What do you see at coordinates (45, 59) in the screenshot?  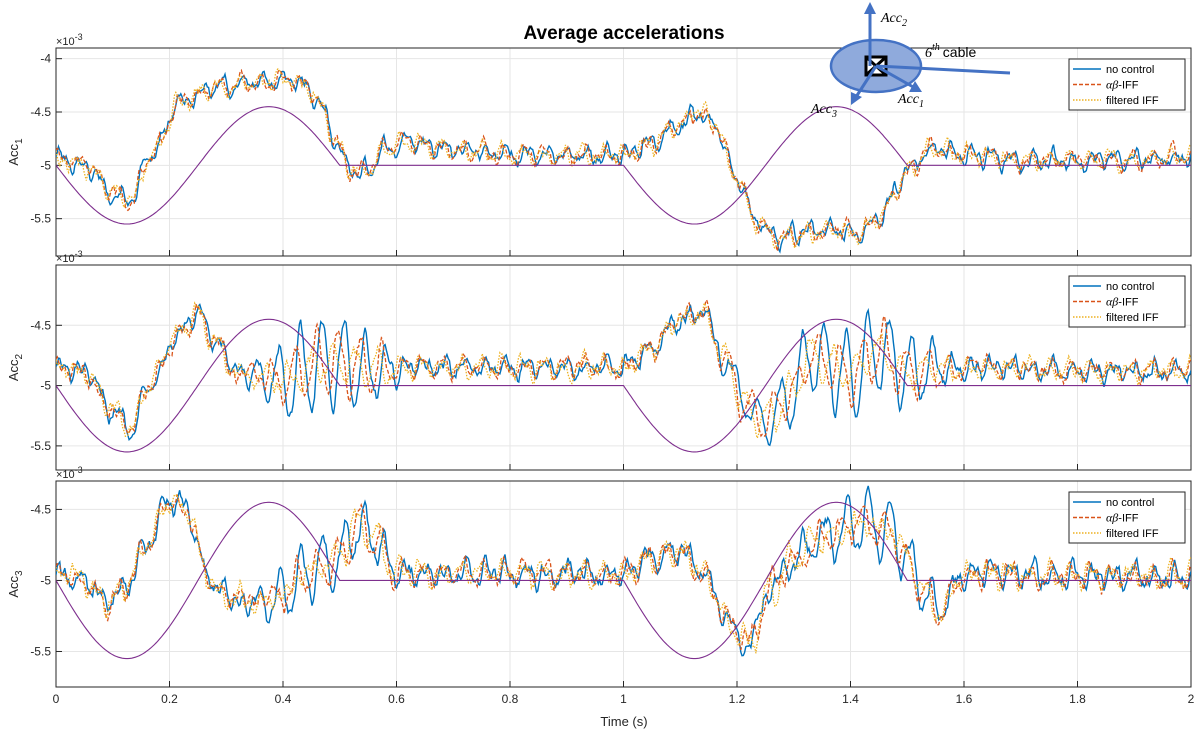 I see `y-tick-label: -4` at bounding box center [45, 59].